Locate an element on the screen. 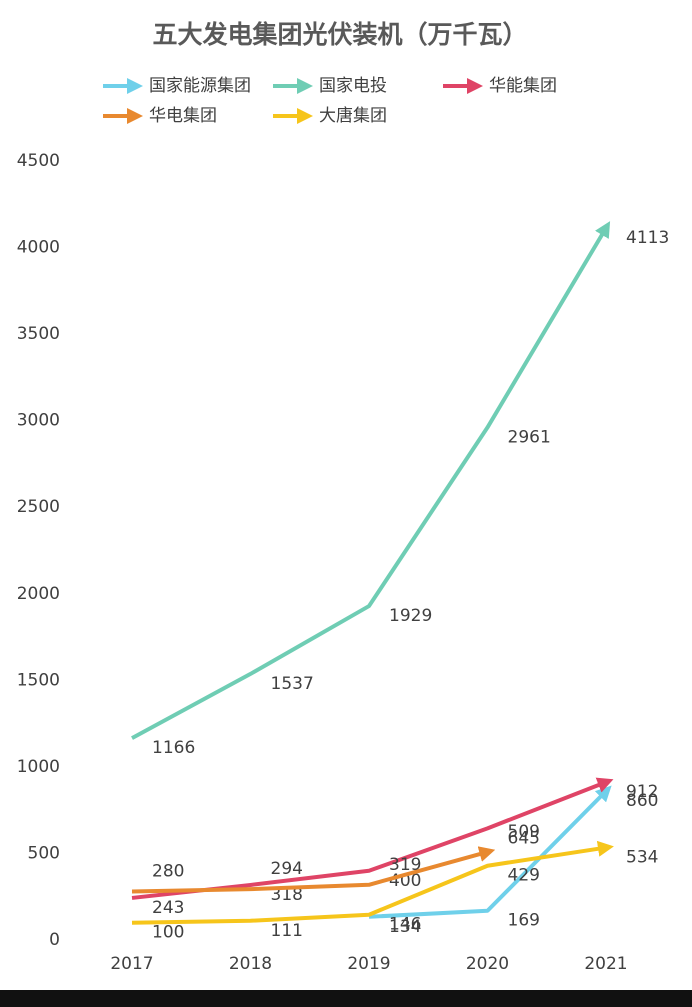  legend-label: 华能集团 is located at coordinates (523, 86).